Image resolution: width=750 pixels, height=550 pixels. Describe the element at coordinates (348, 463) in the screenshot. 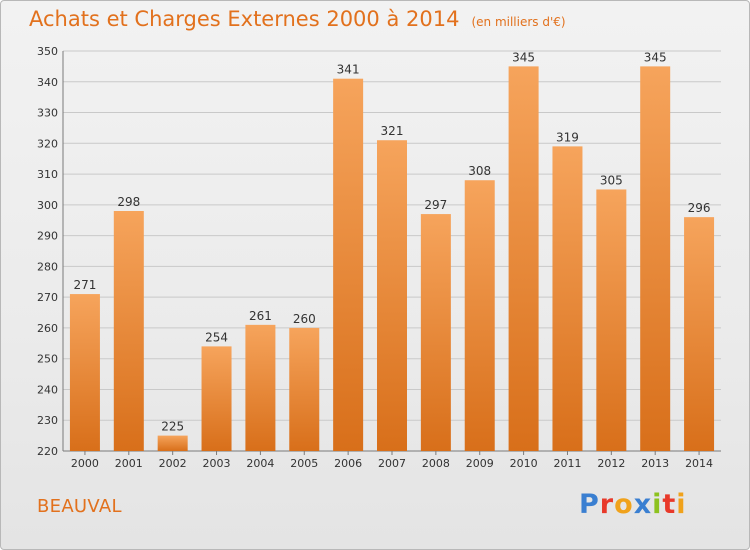

I see `x-tick-label: 2006` at that location.